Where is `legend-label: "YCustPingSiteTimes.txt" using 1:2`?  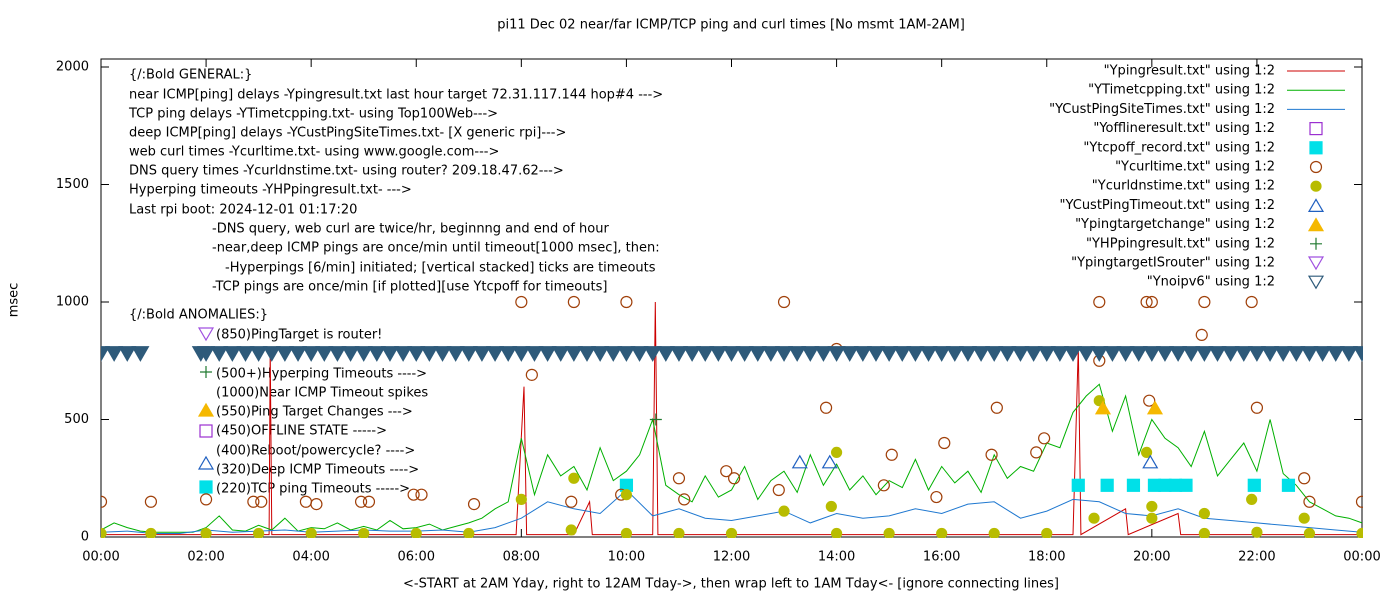
legend-label: "YCustPingSiteTimes.txt" using 1:2 is located at coordinates (1162, 109).